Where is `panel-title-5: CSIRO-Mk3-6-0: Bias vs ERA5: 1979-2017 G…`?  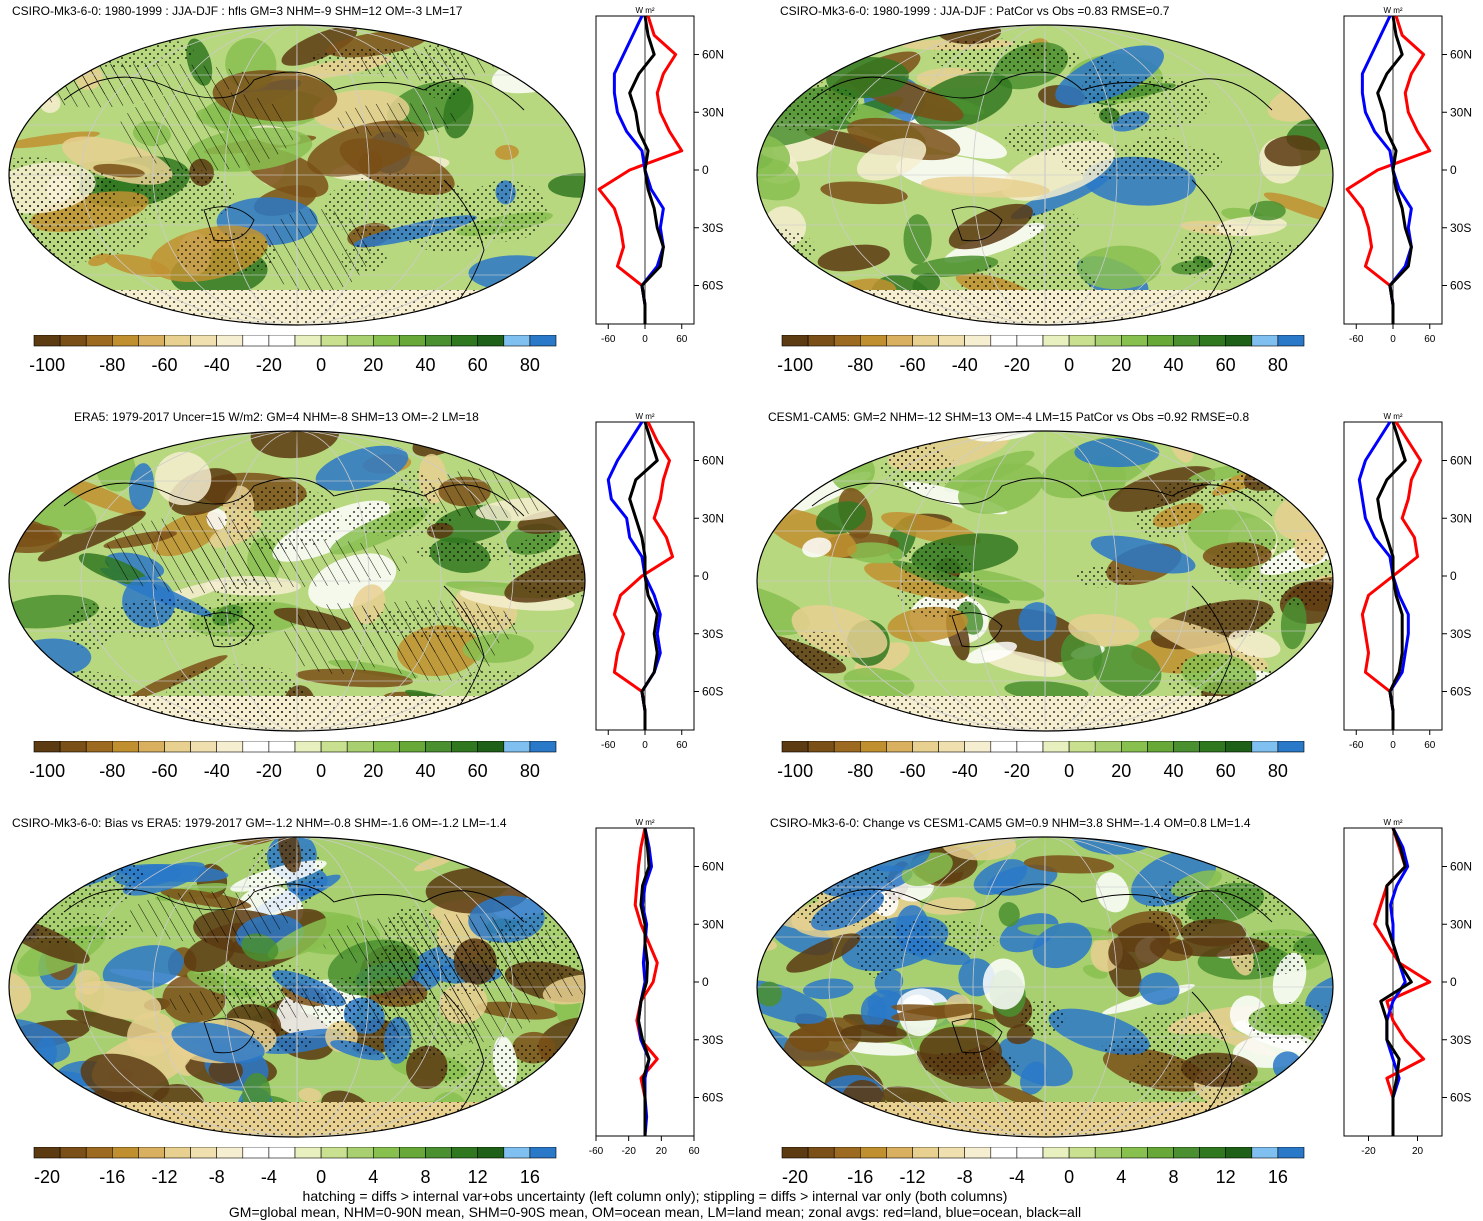
panel-title-5: CSIRO-Mk3-6-0: Bias vs ERA5: 1979-2017 G… is located at coordinates (259, 823).